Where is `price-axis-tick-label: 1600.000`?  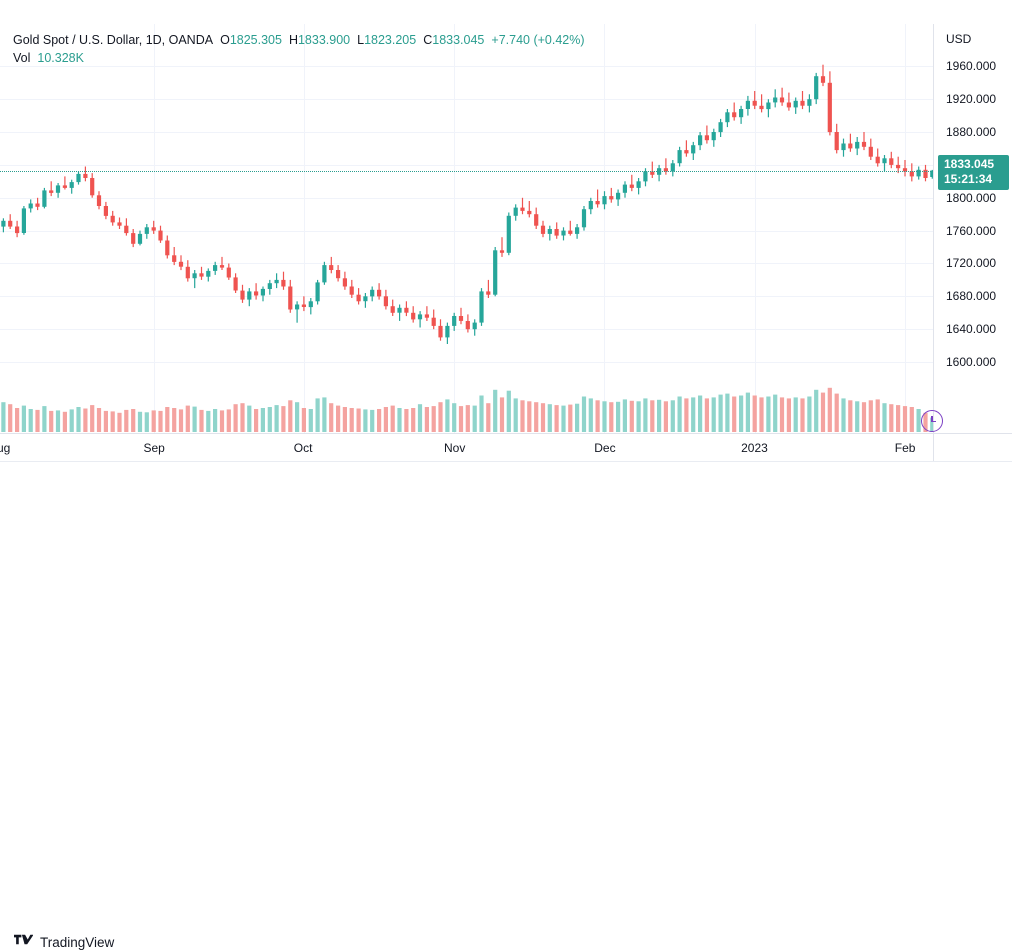 price-axis-tick-label: 1600.000 is located at coordinates (971, 362).